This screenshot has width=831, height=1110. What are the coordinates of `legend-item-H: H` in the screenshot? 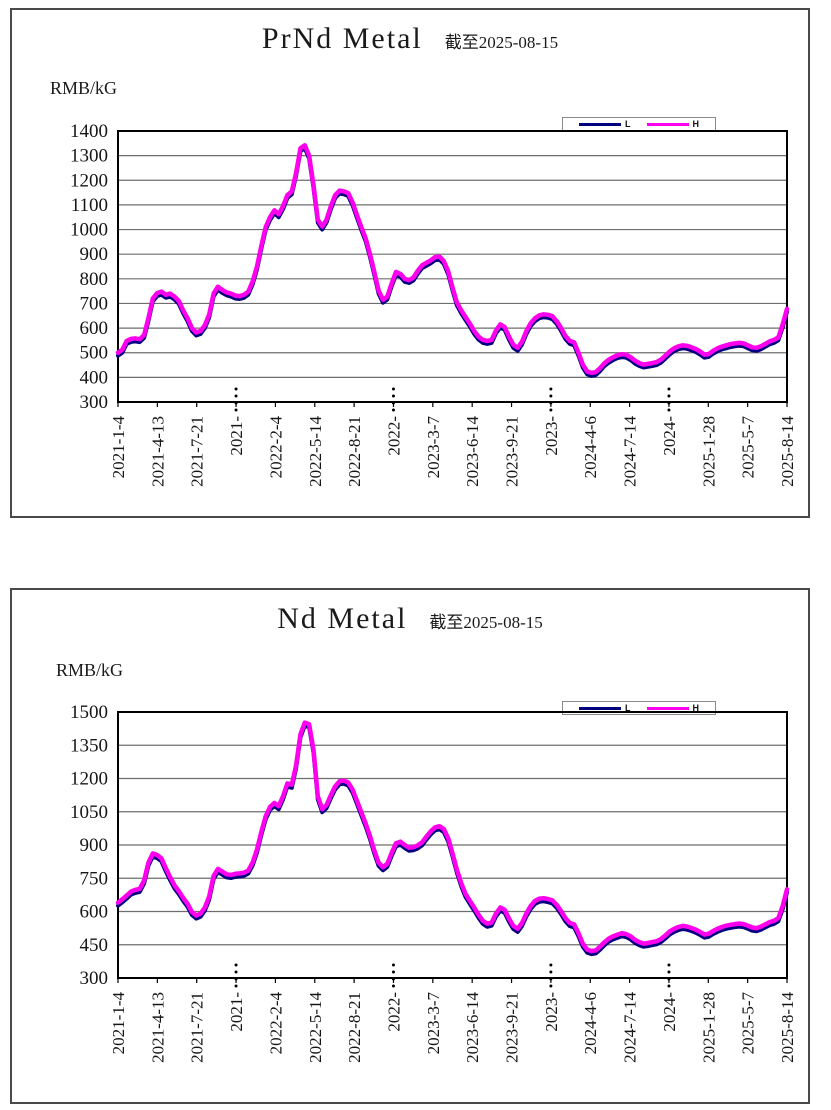 It's located at (673, 124).